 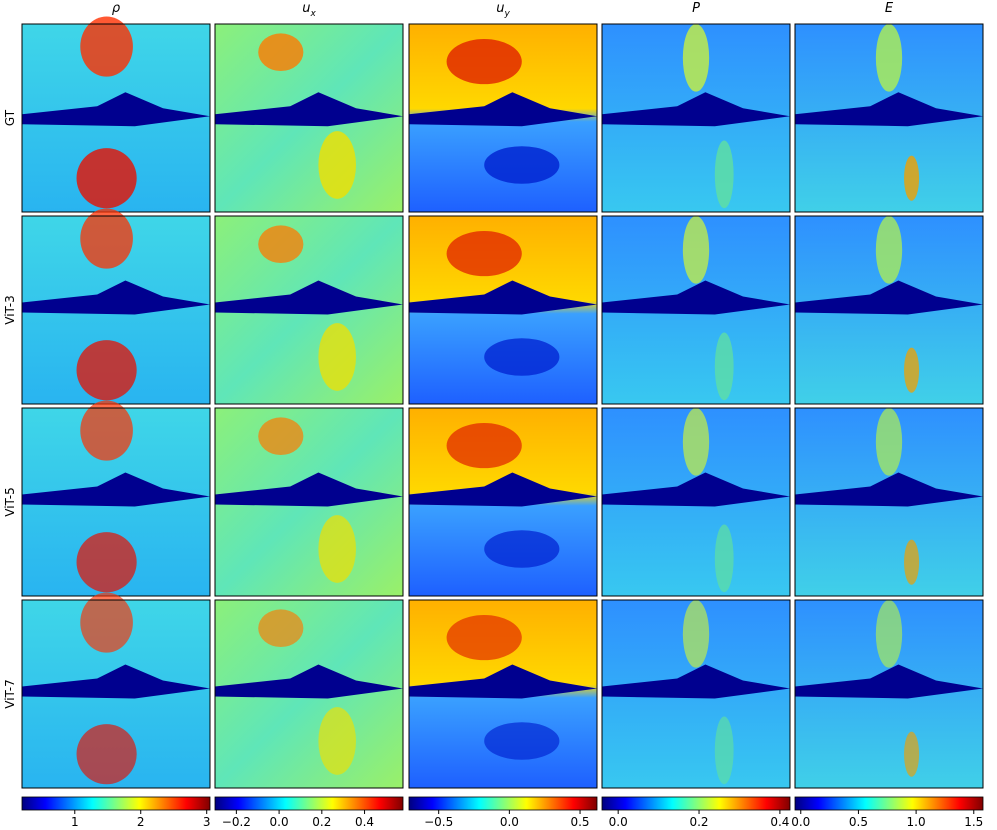 I want to click on column-title: ρ, so click(x=116, y=8).